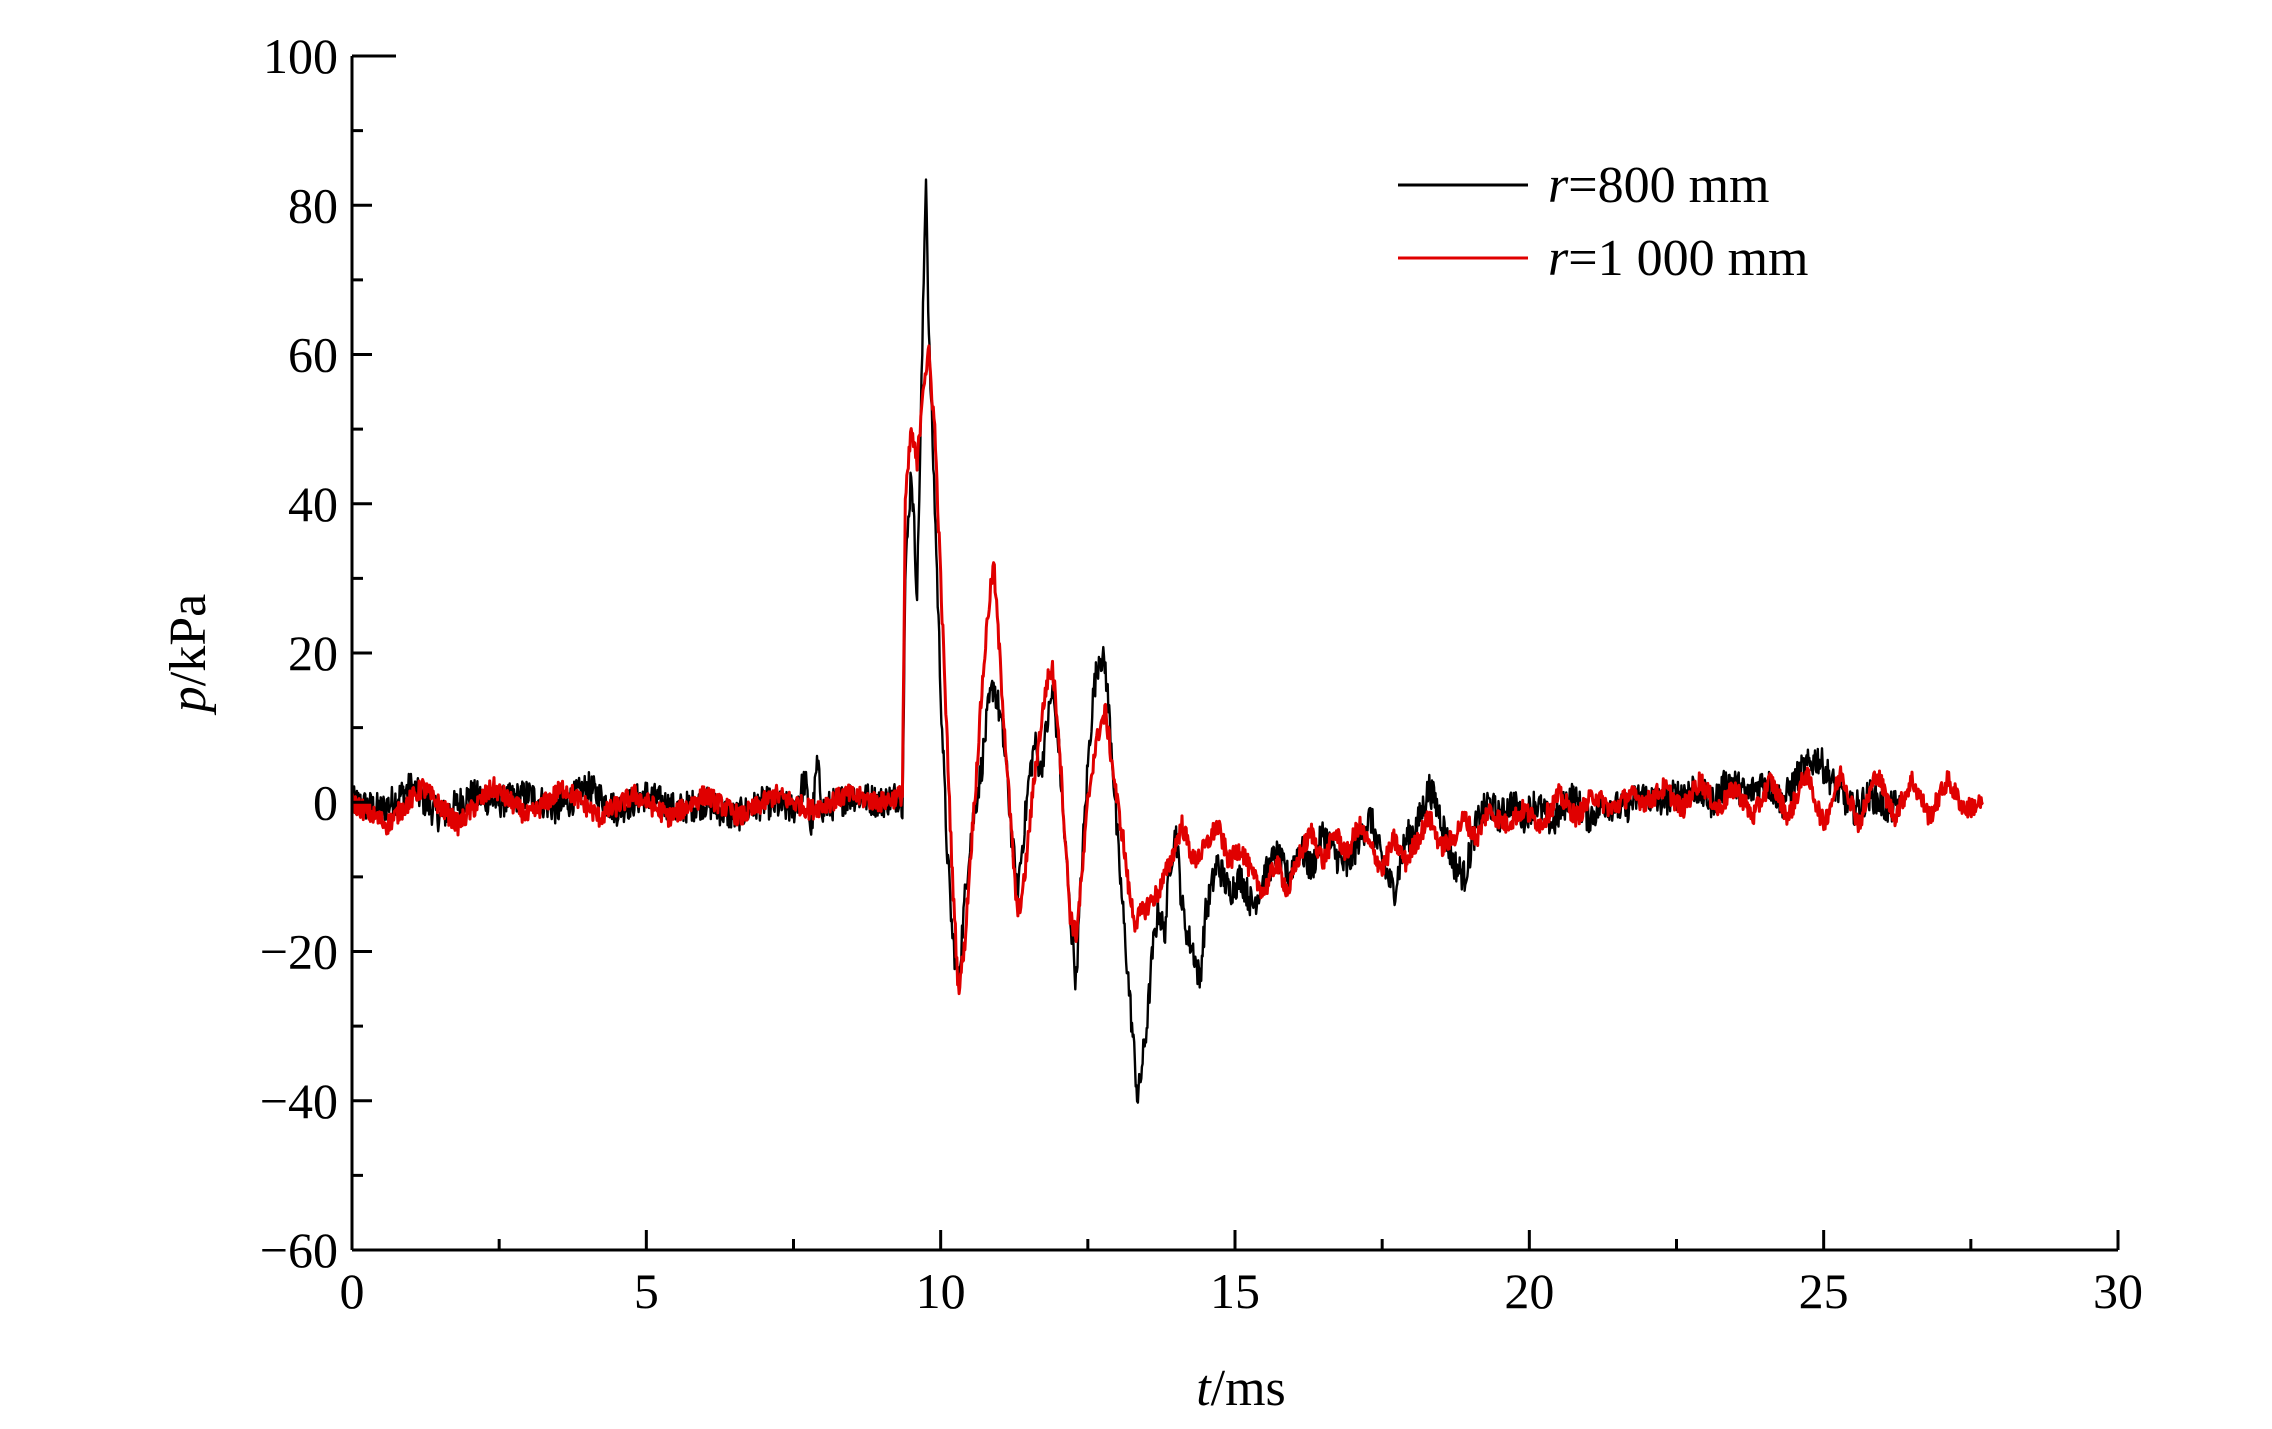 The image size is (2272, 1429). Describe the element at coordinates (299, 952) in the screenshot. I see `y-tick-label: −20` at that location.